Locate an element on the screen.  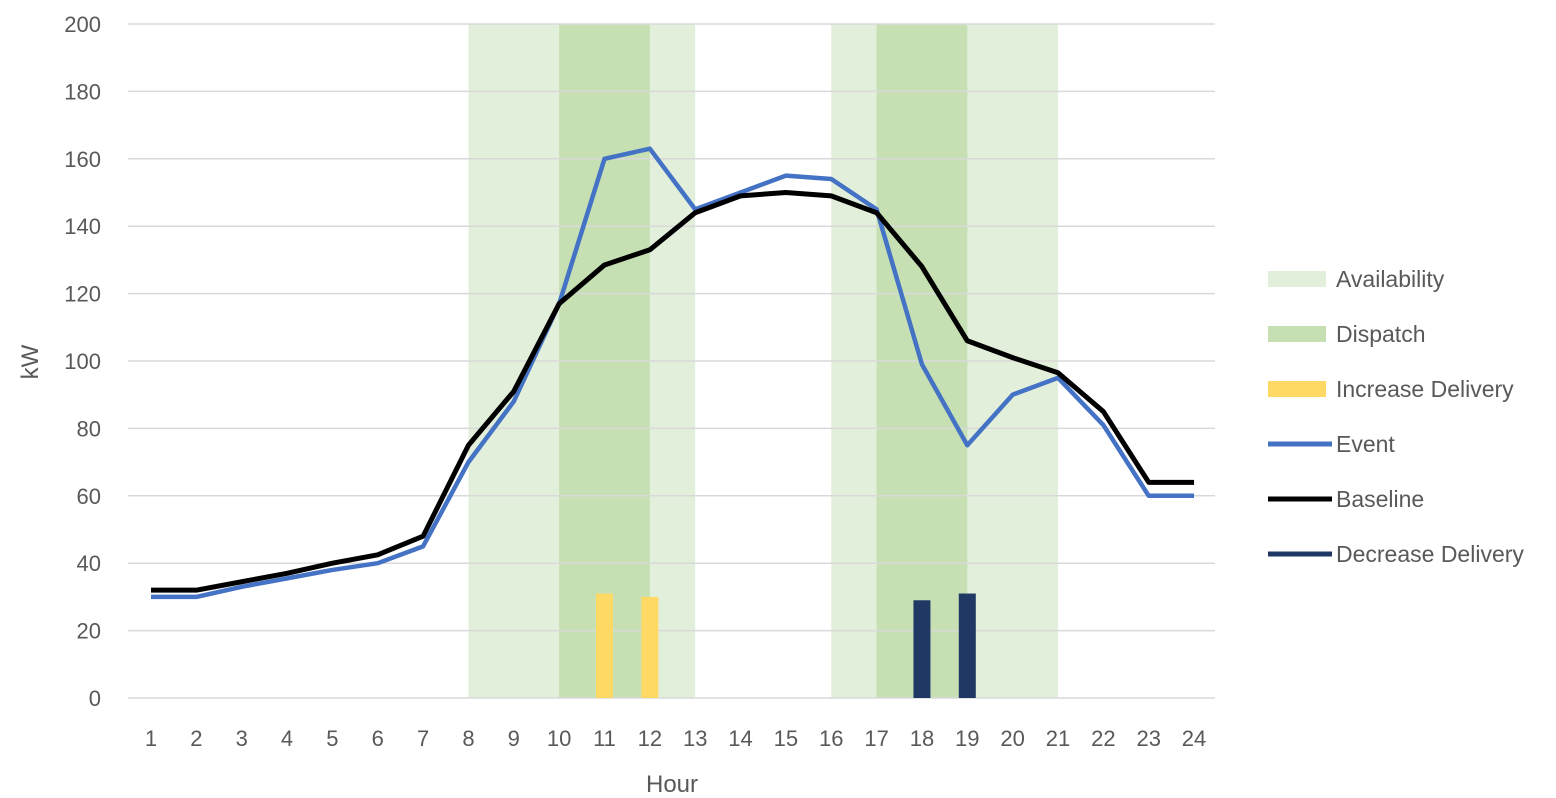
y-tick-label: 20 is located at coordinates (89, 631).